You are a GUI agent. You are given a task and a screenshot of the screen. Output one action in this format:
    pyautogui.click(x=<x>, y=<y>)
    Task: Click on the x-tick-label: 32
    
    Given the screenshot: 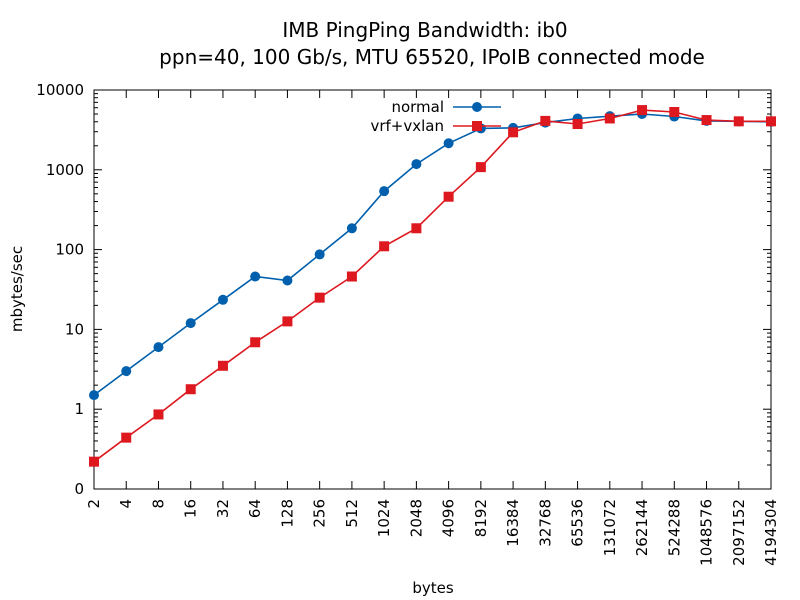 What is the action you would take?
    pyautogui.click(x=223, y=508)
    